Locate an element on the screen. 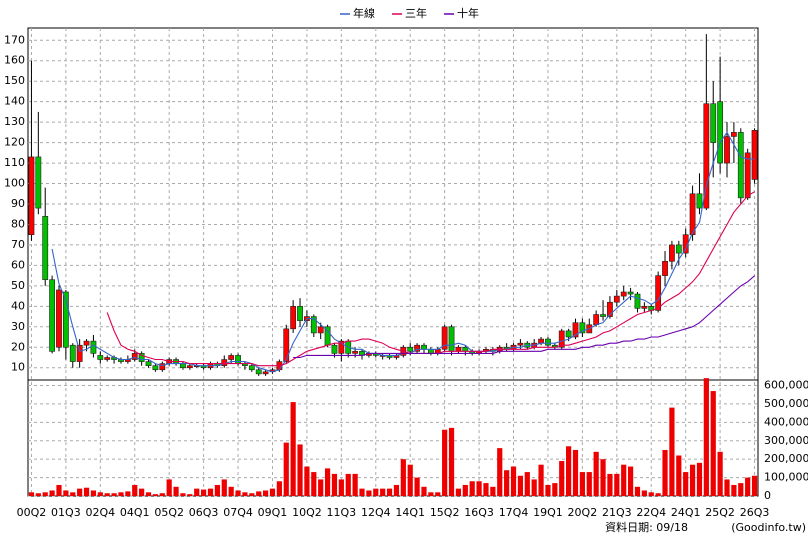  date-note: 資料日期: 09/18 is located at coordinates (646, 527).